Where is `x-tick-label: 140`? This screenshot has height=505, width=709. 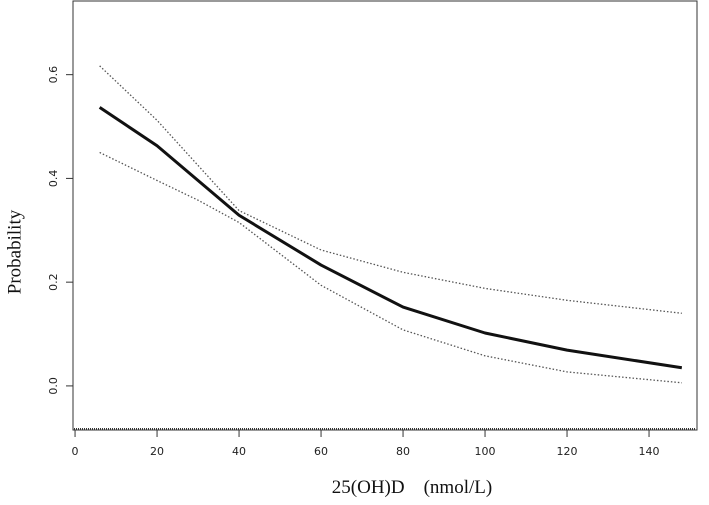 x-tick-label: 140 is located at coordinates (649, 451).